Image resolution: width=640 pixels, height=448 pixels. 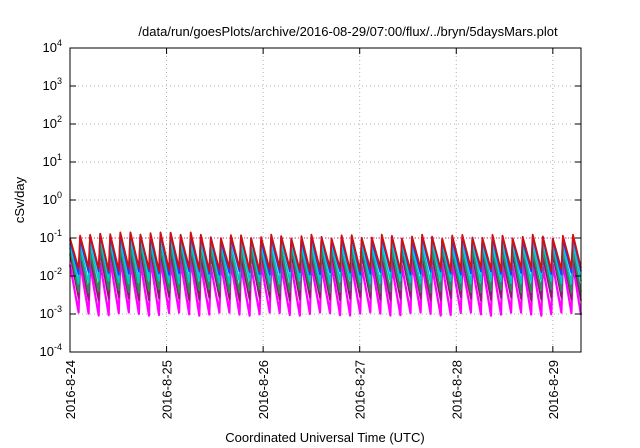 What do you see at coordinates (70, 389) in the screenshot?
I see `x-tick-label: 2016-8-24` at bounding box center [70, 389].